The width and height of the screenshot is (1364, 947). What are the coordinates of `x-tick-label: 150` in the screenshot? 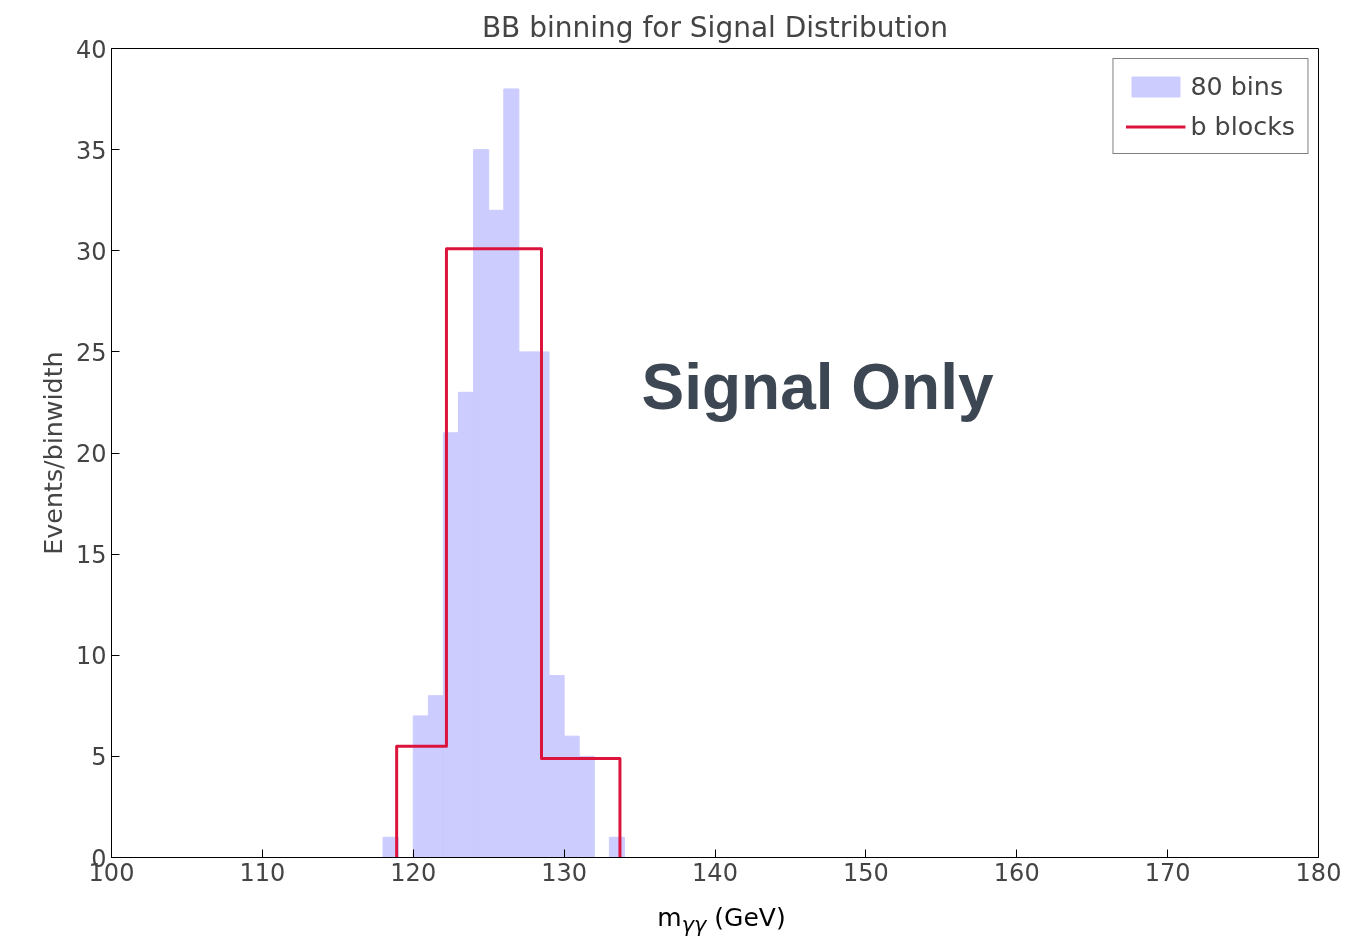 It's located at (865, 872).